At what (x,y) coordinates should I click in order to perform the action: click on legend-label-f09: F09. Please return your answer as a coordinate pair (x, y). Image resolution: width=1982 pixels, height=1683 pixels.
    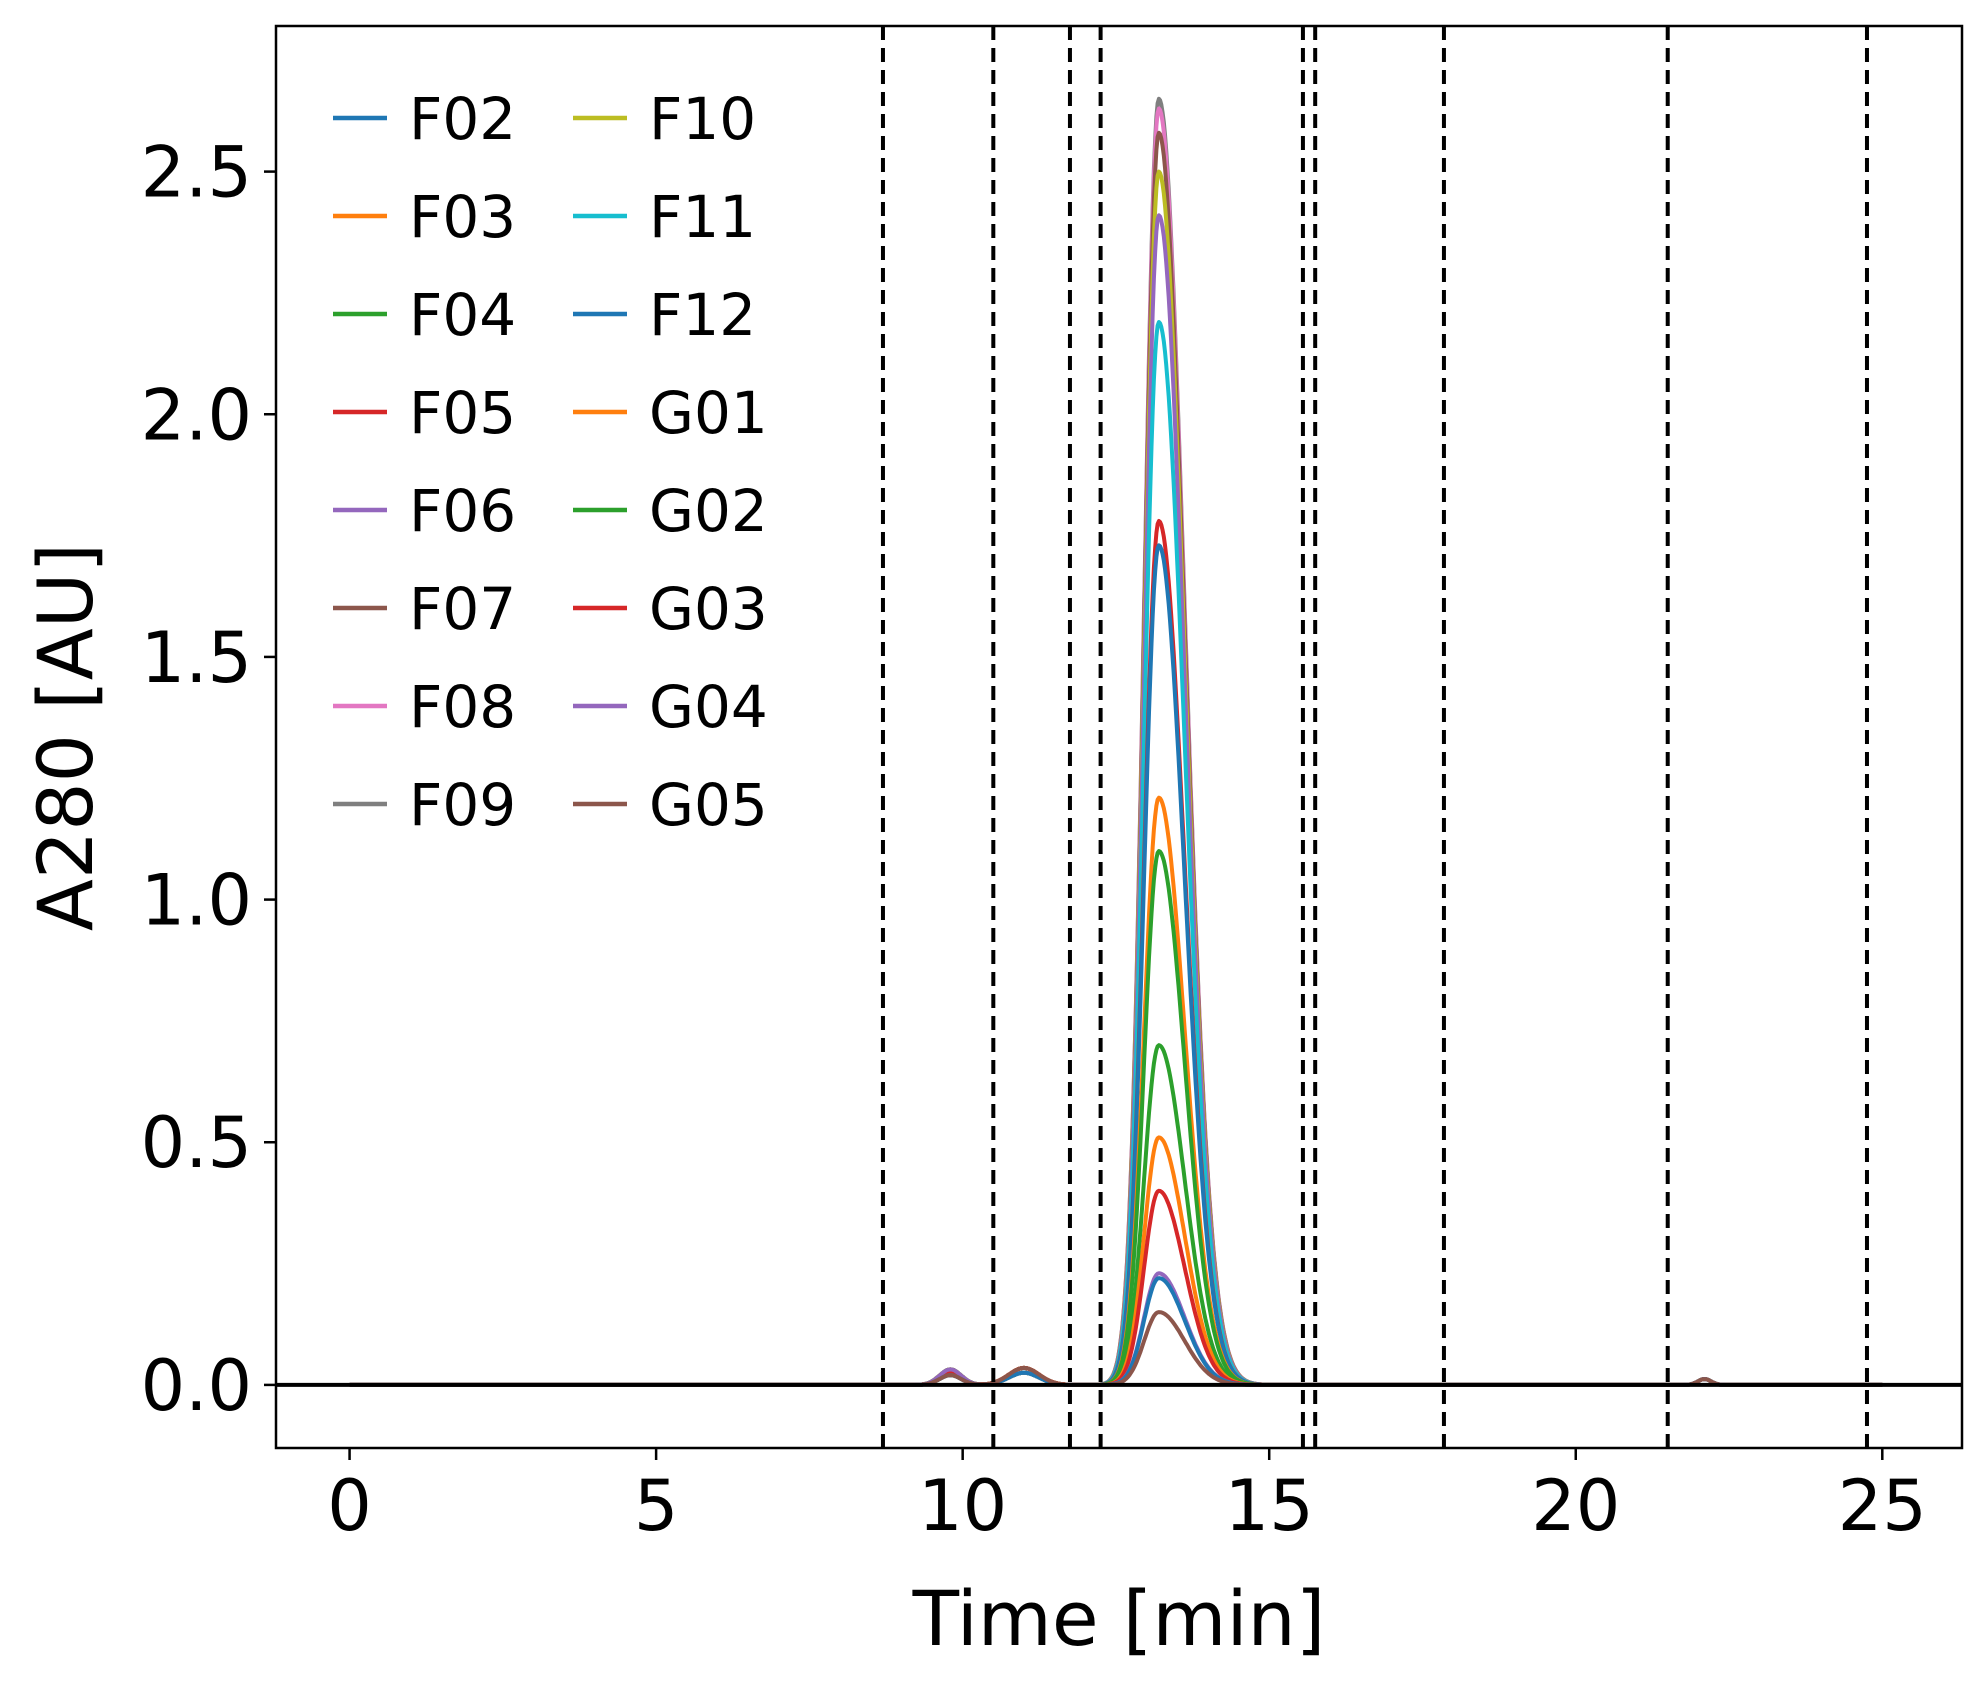
    Looking at the image, I should click on (462, 805).